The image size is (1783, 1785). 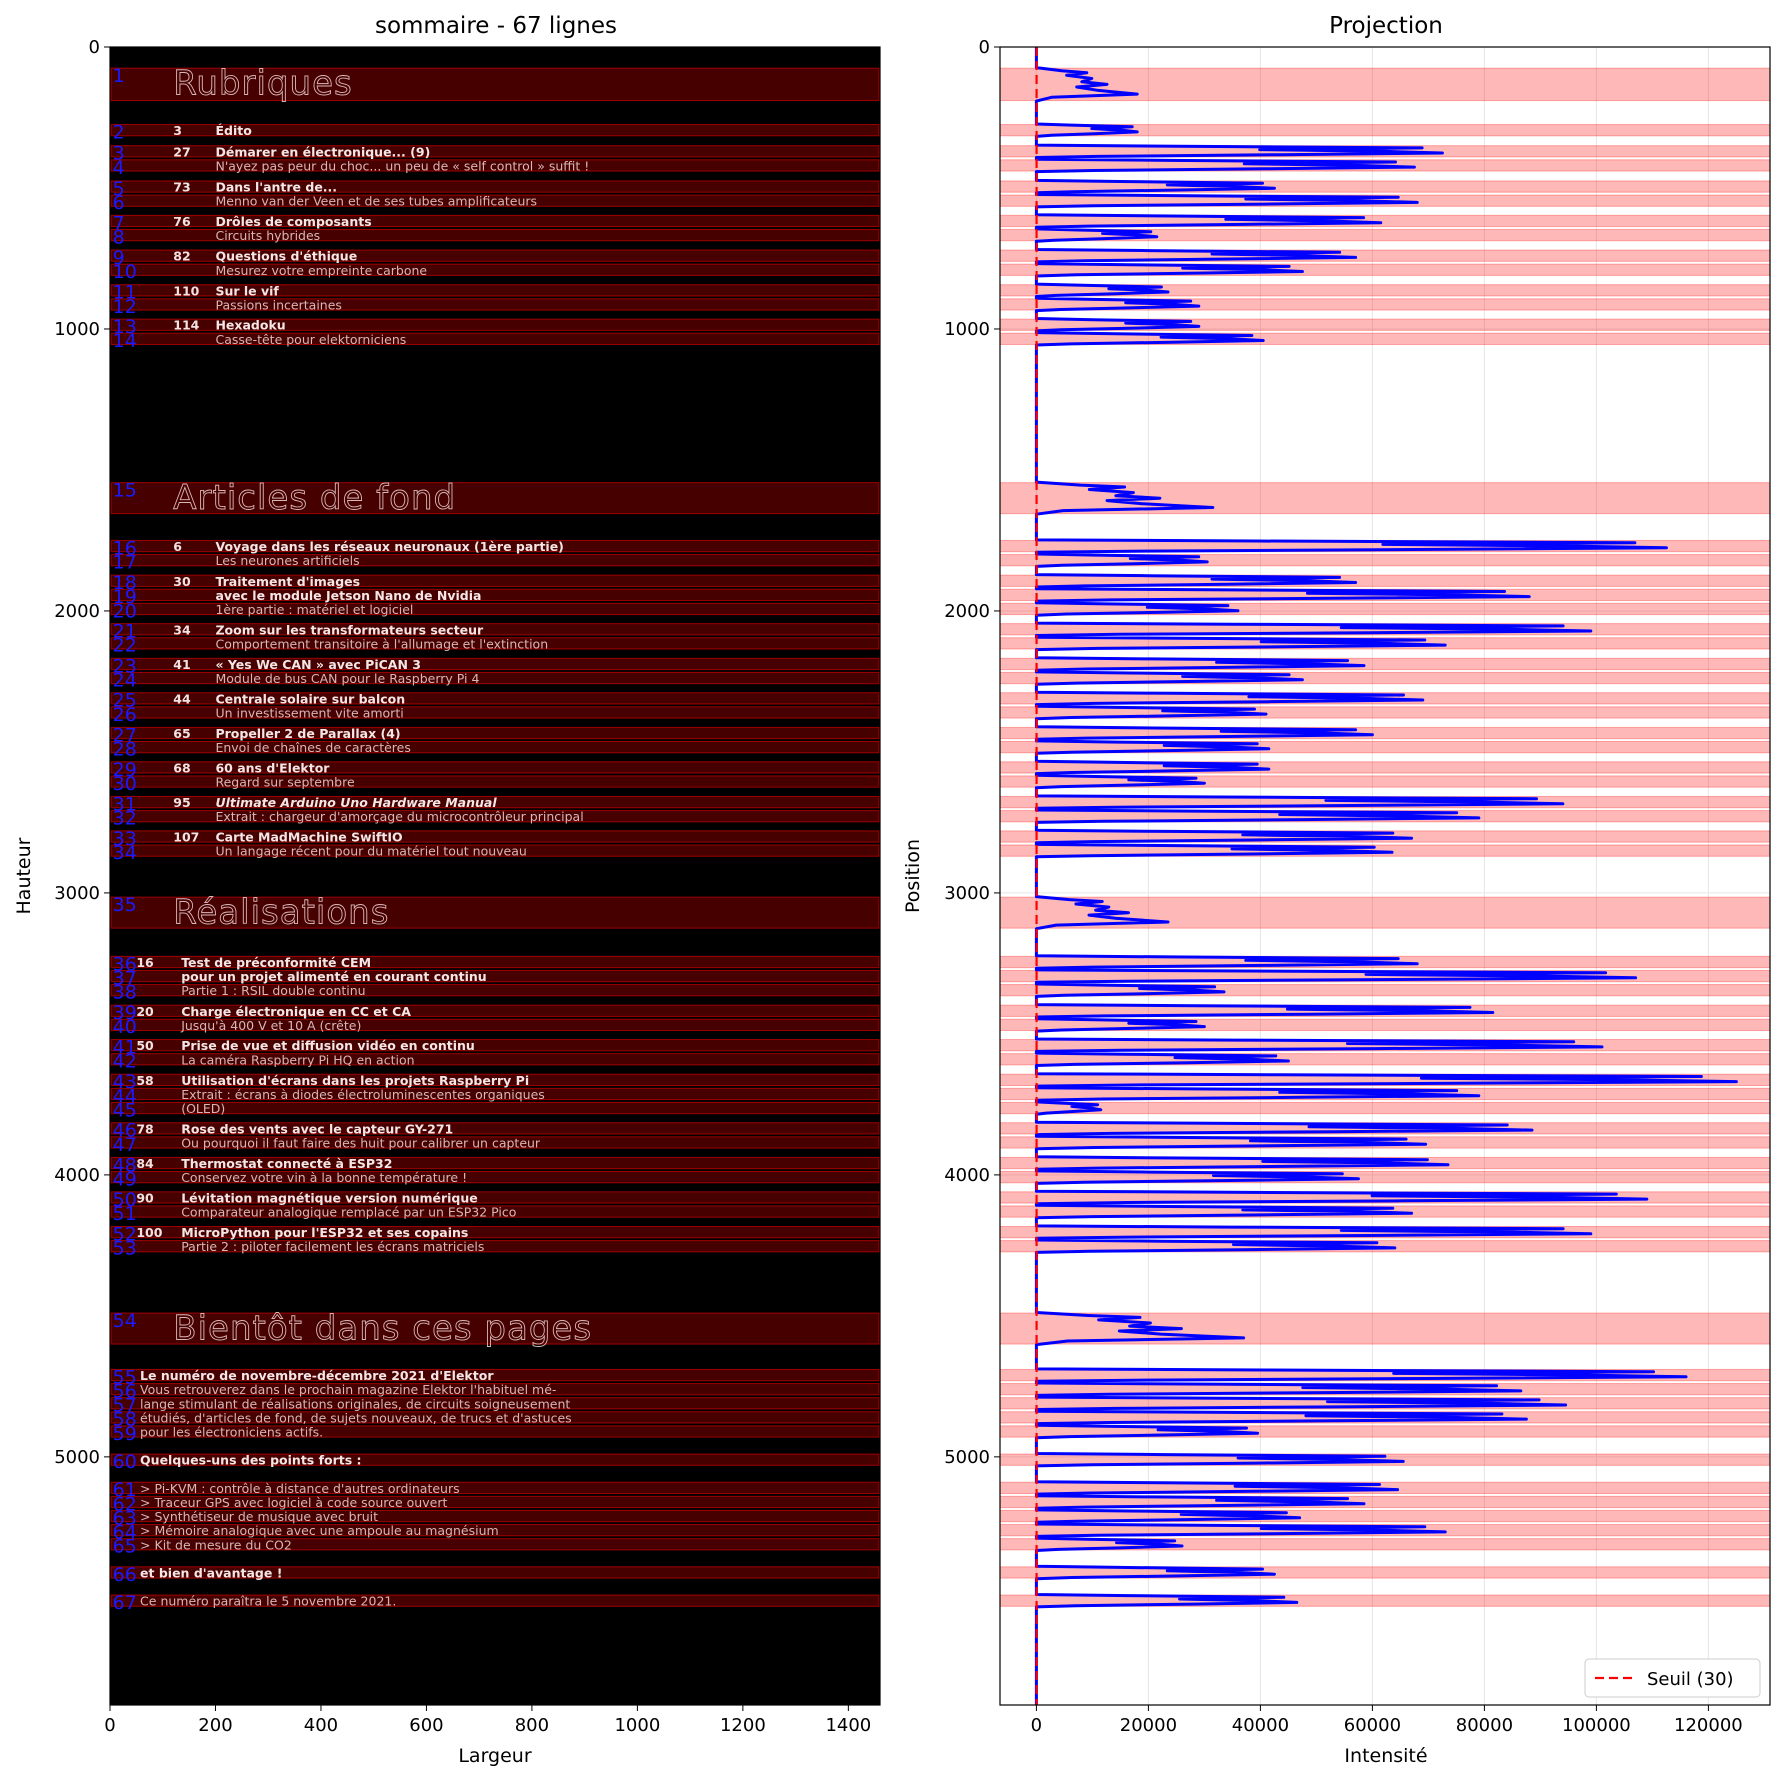 What do you see at coordinates (125, 1377) in the screenshot?
I see `line-label: 55` at bounding box center [125, 1377].